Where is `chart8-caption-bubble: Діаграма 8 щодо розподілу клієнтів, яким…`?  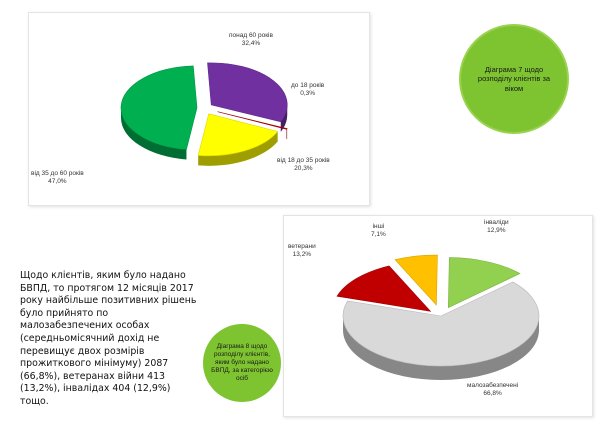
chart8-caption-bubble: Діаграма 8 щодо розподілу клієнтів, яким… is located at coordinates (242, 363).